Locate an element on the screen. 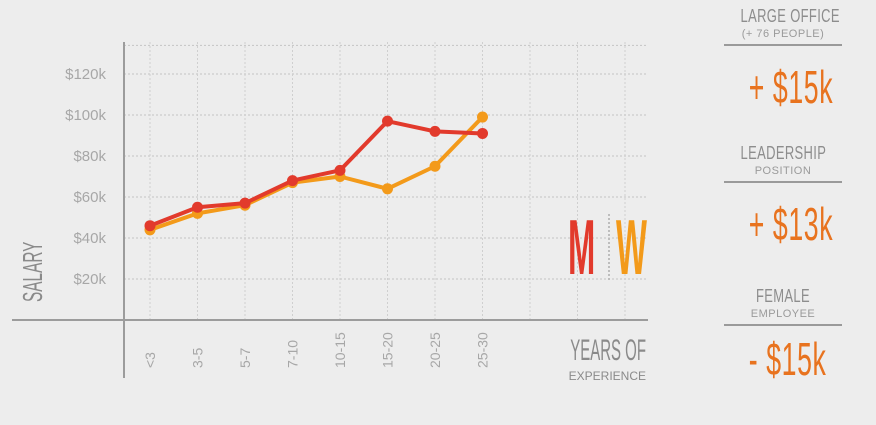 Image resolution: width=876 pixels, height=425 pixels. panel-subtitle: (+ 76 PEOPLE) is located at coordinates (783, 34).